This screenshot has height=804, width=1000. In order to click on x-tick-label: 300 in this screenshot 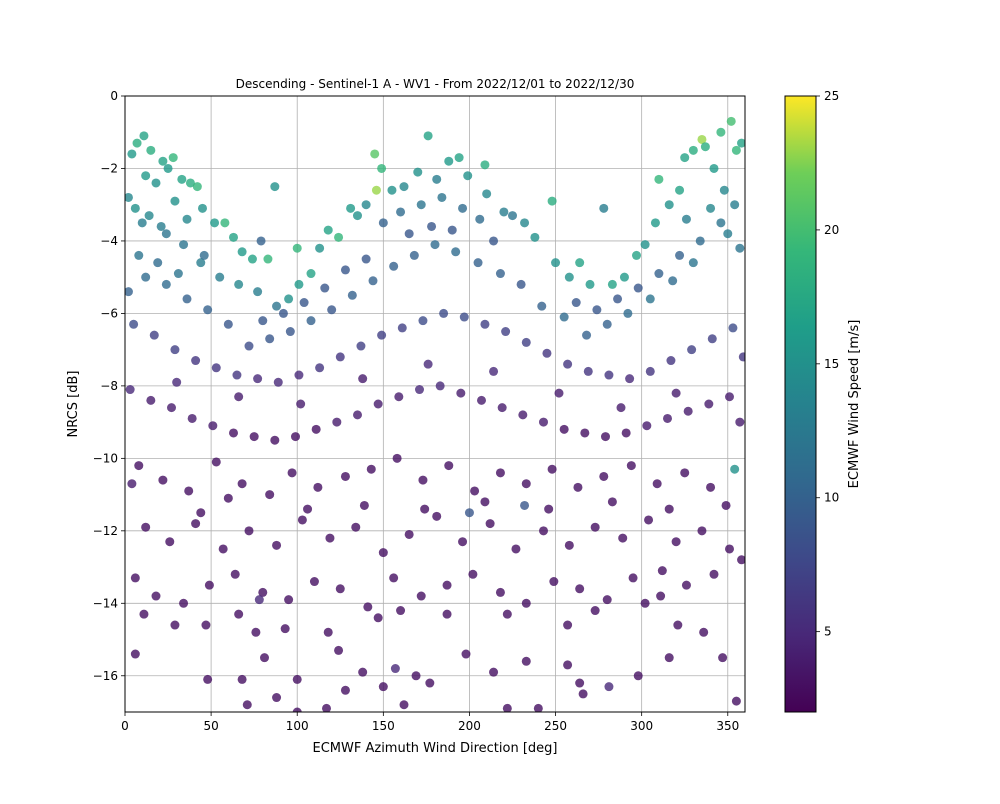, I will do `click(641, 726)`.